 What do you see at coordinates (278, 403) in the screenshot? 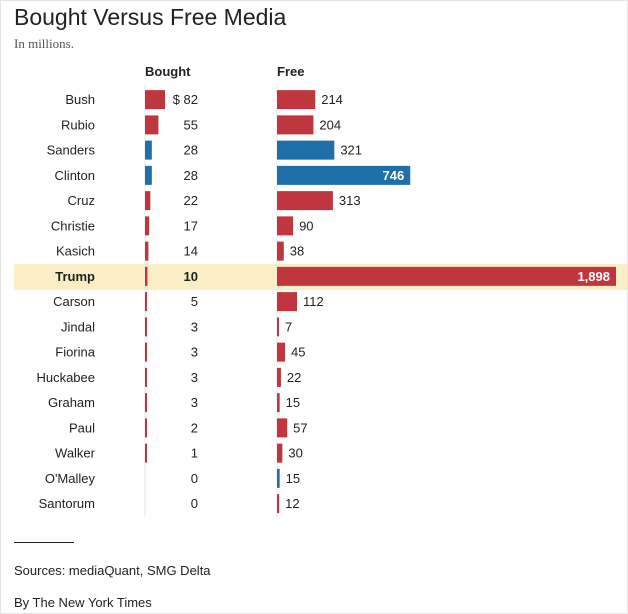
I see `free-bar-graham` at bounding box center [278, 403].